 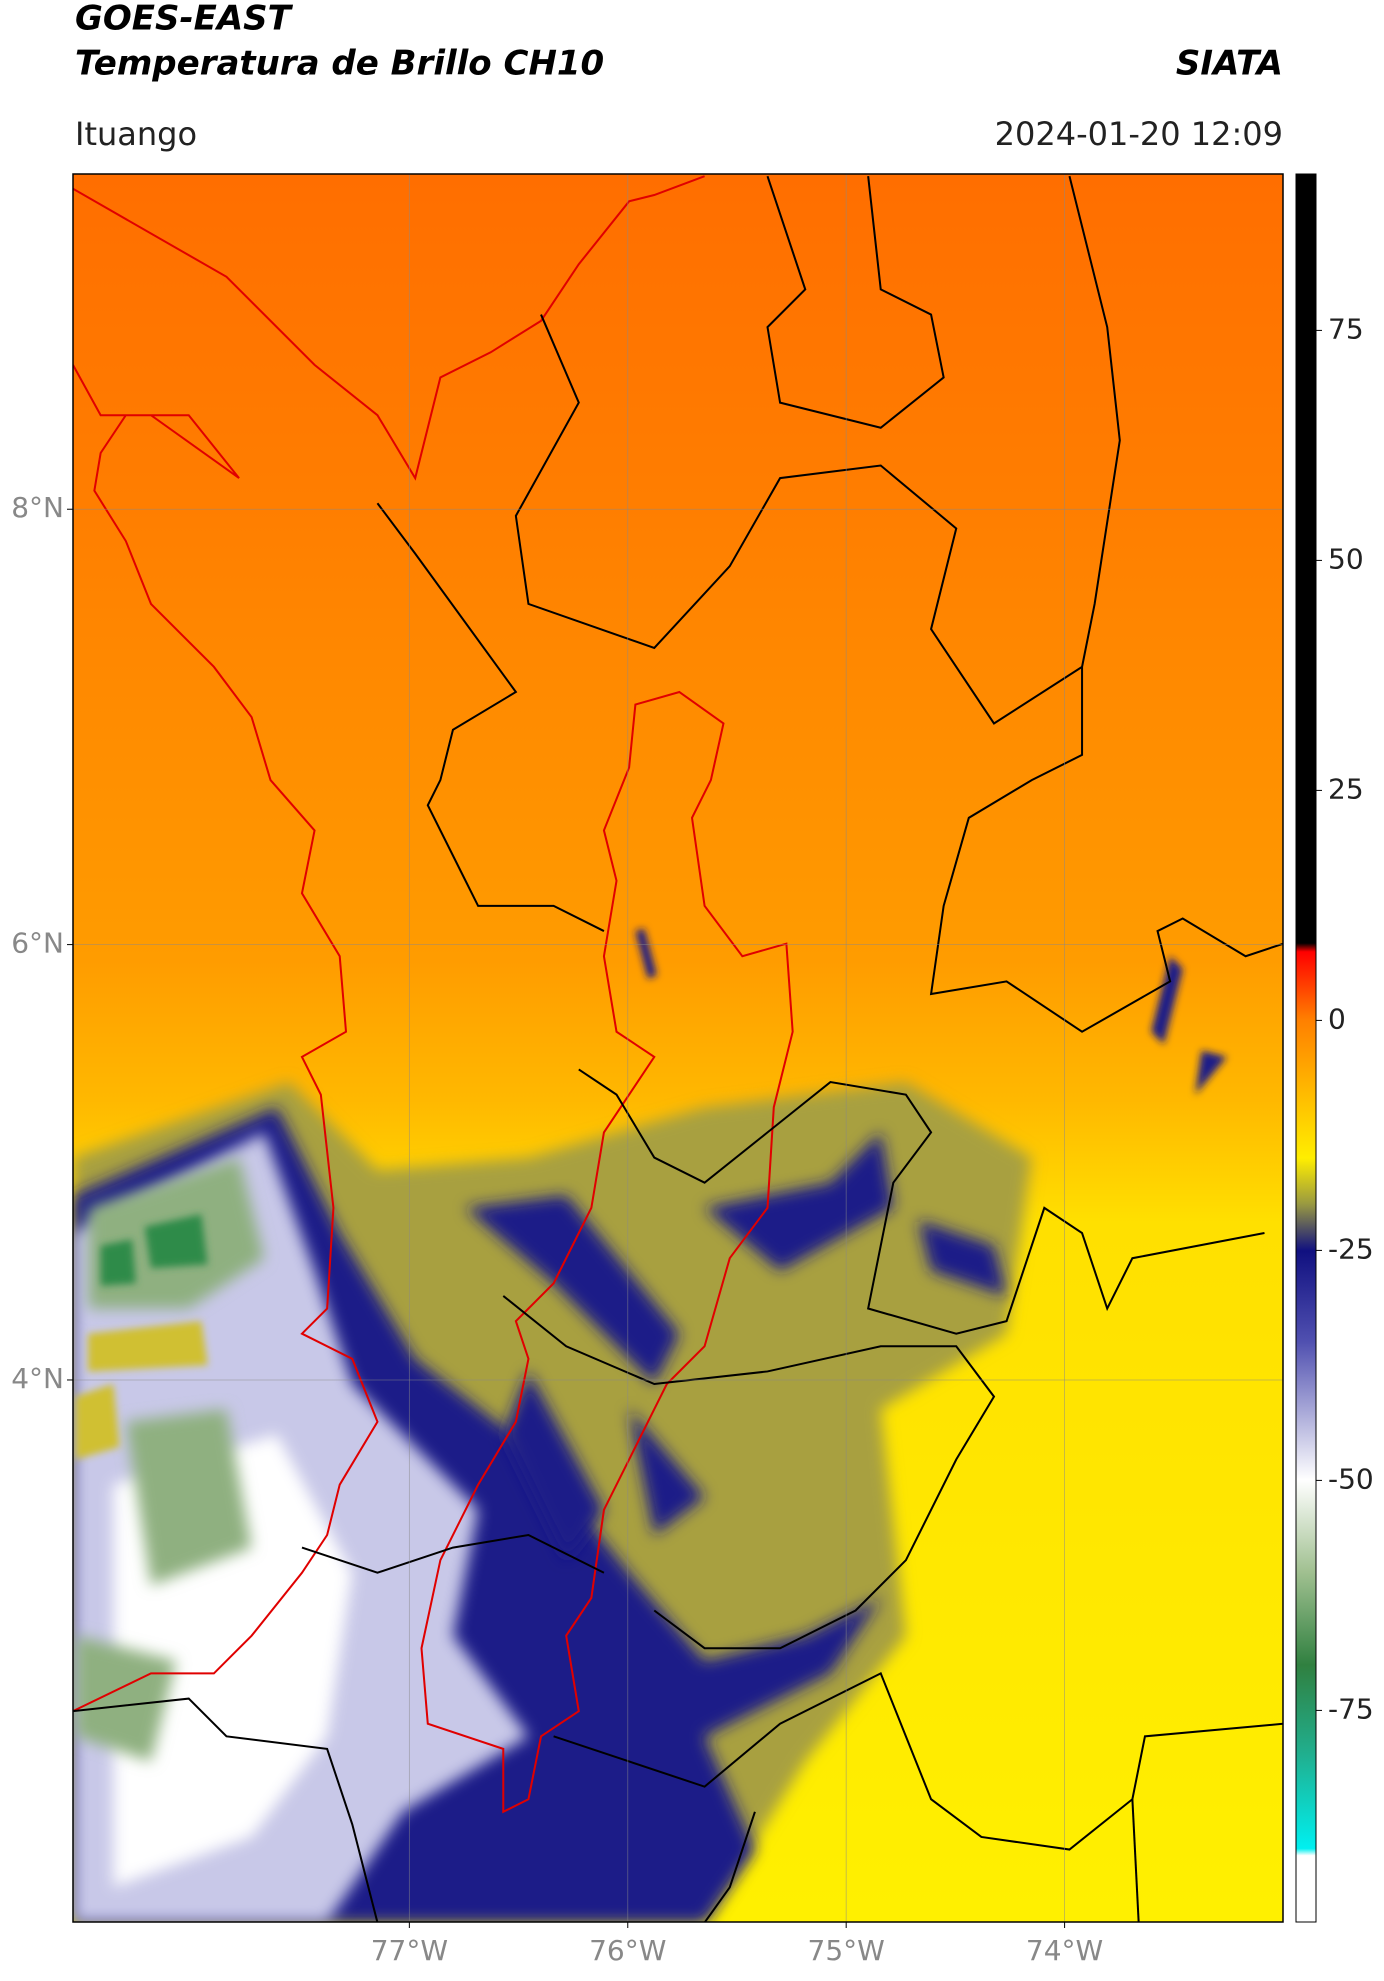 What do you see at coordinates (1229, 64) in the screenshot?
I see `agency: SIATA` at bounding box center [1229, 64].